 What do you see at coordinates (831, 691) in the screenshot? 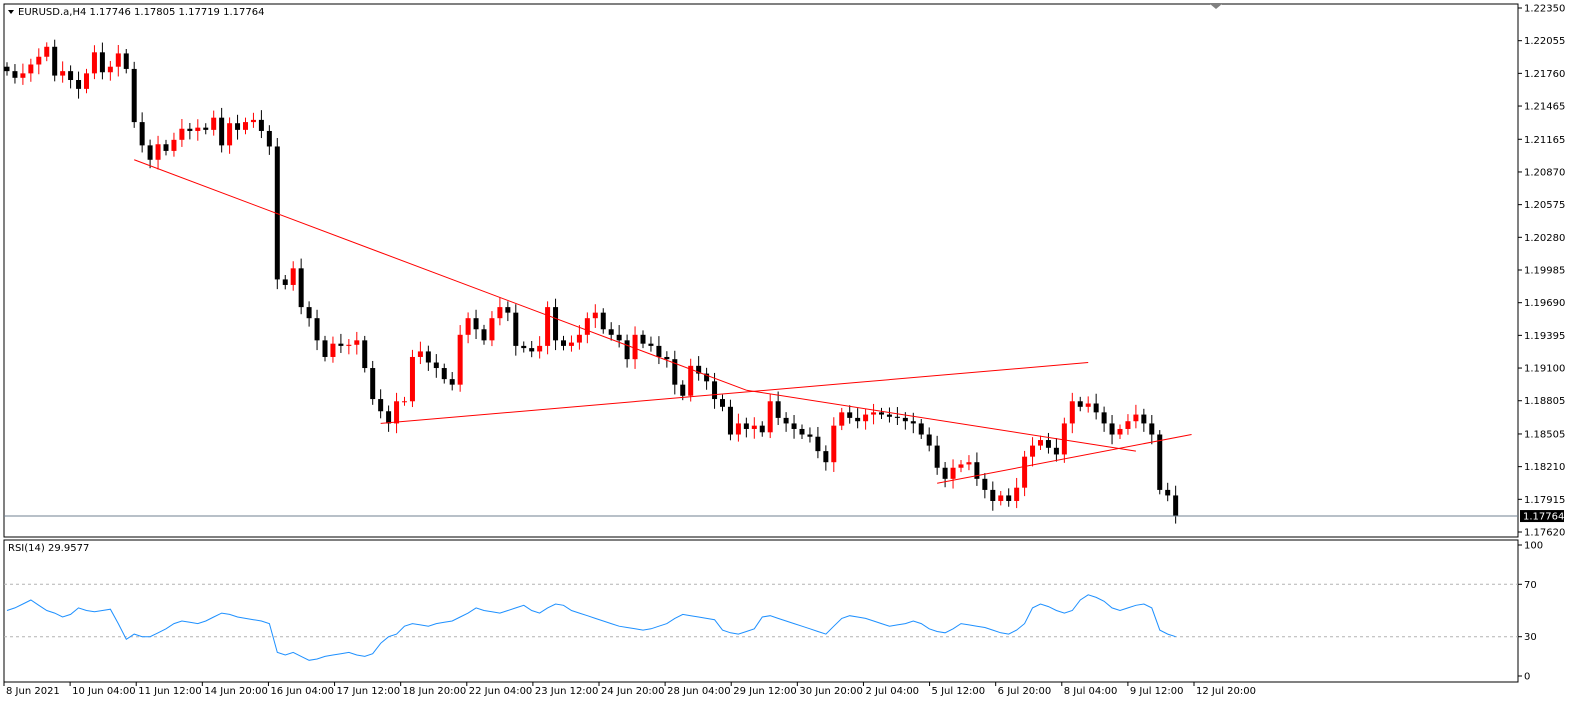
I see `time-tick-label: 30 Jun 20:00` at bounding box center [831, 691].